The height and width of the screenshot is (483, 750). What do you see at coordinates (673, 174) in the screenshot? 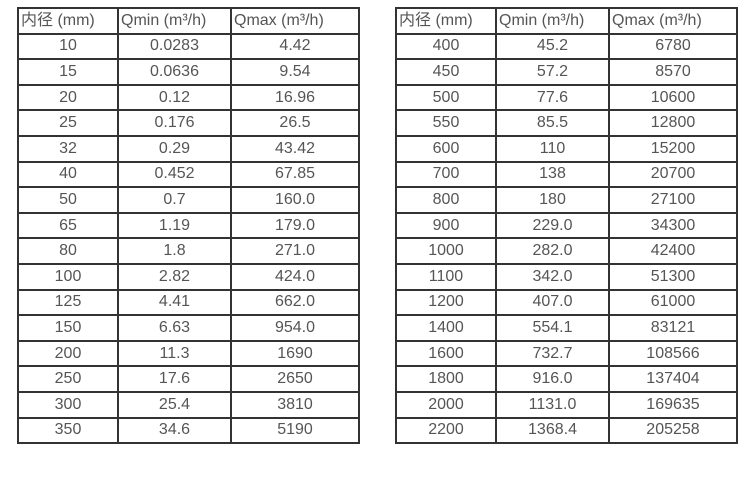
I see `table-cell: 20700` at bounding box center [673, 174].